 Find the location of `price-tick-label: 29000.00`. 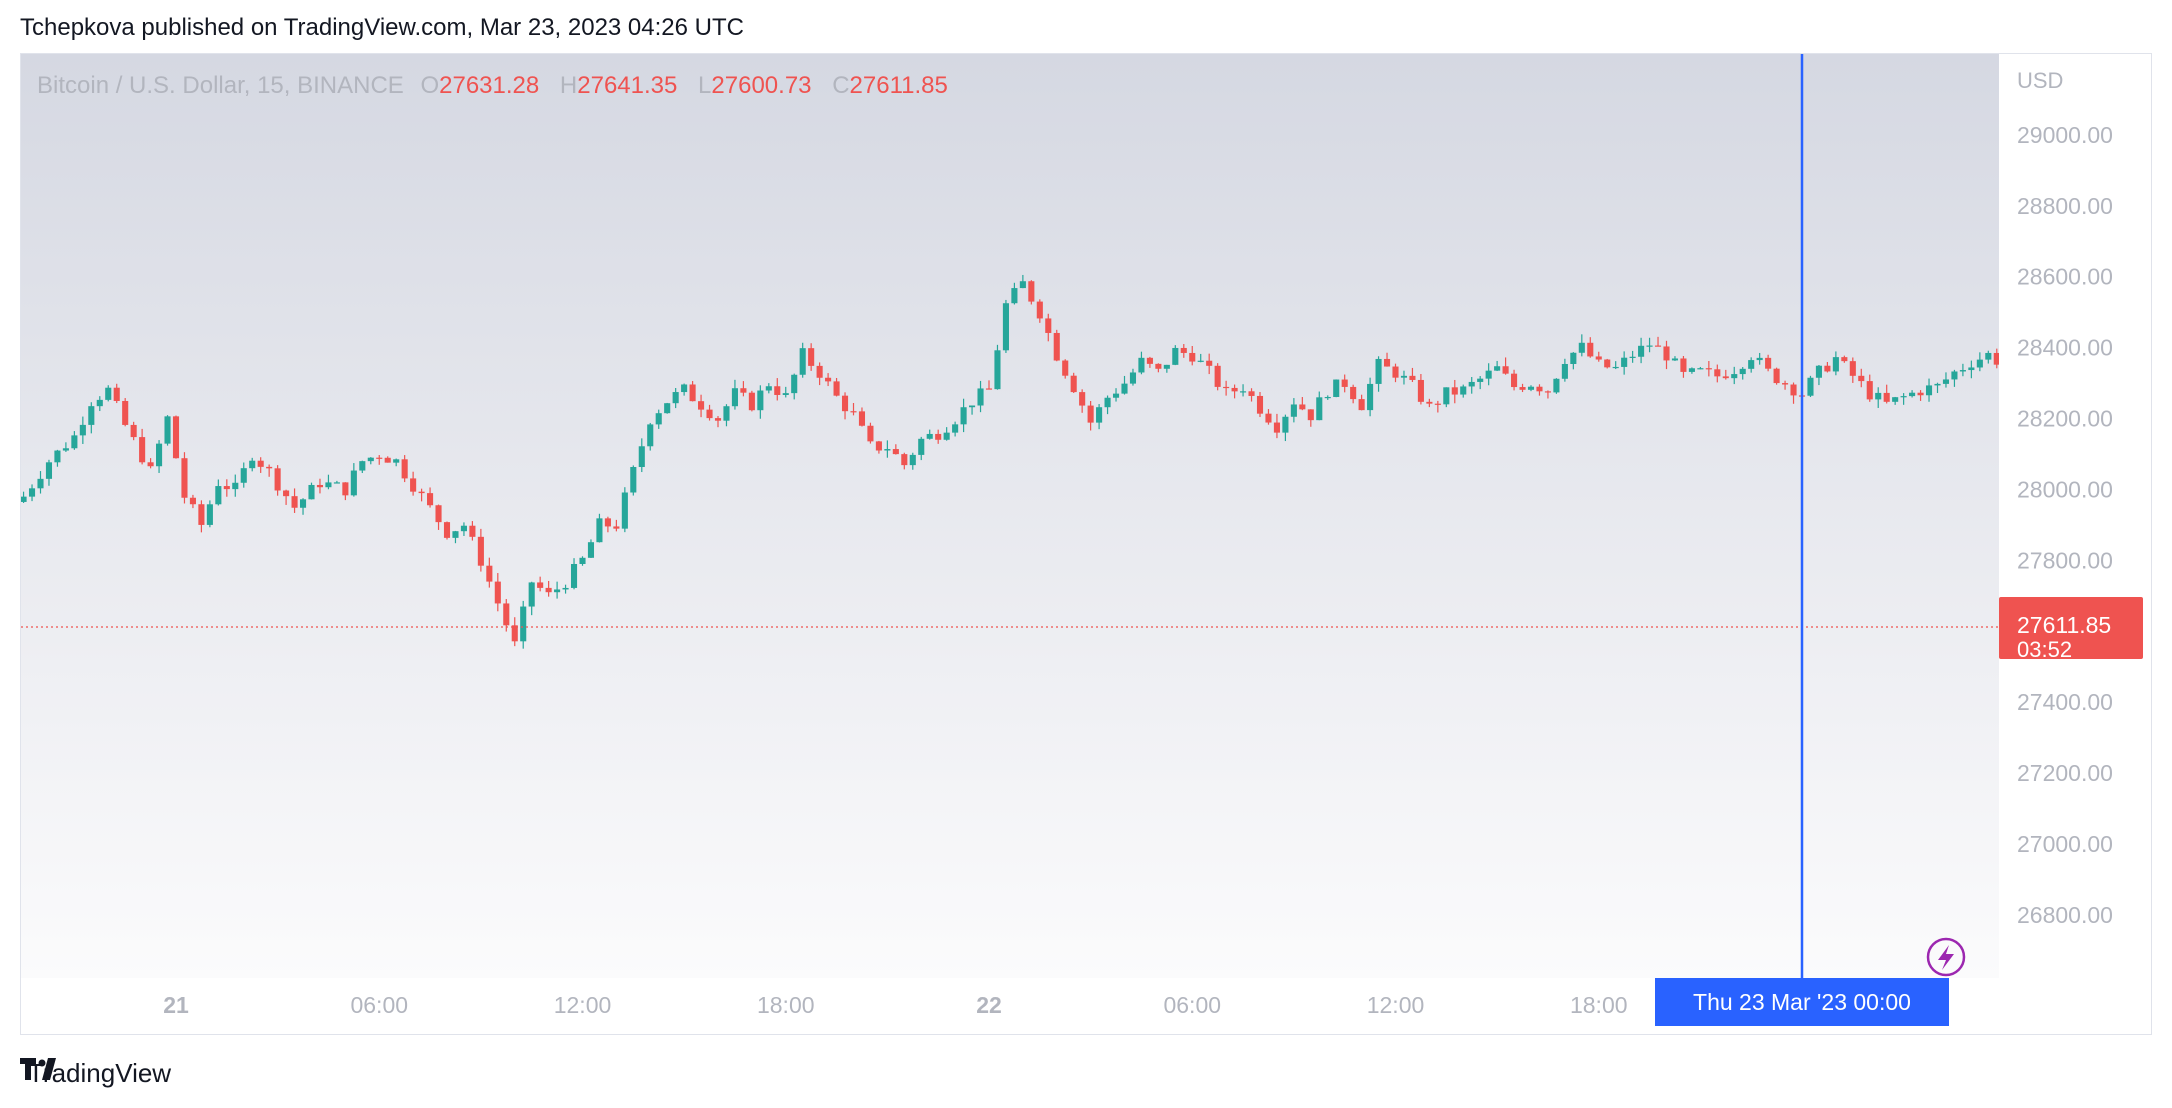

price-tick-label: 29000.00 is located at coordinates (2065, 135).